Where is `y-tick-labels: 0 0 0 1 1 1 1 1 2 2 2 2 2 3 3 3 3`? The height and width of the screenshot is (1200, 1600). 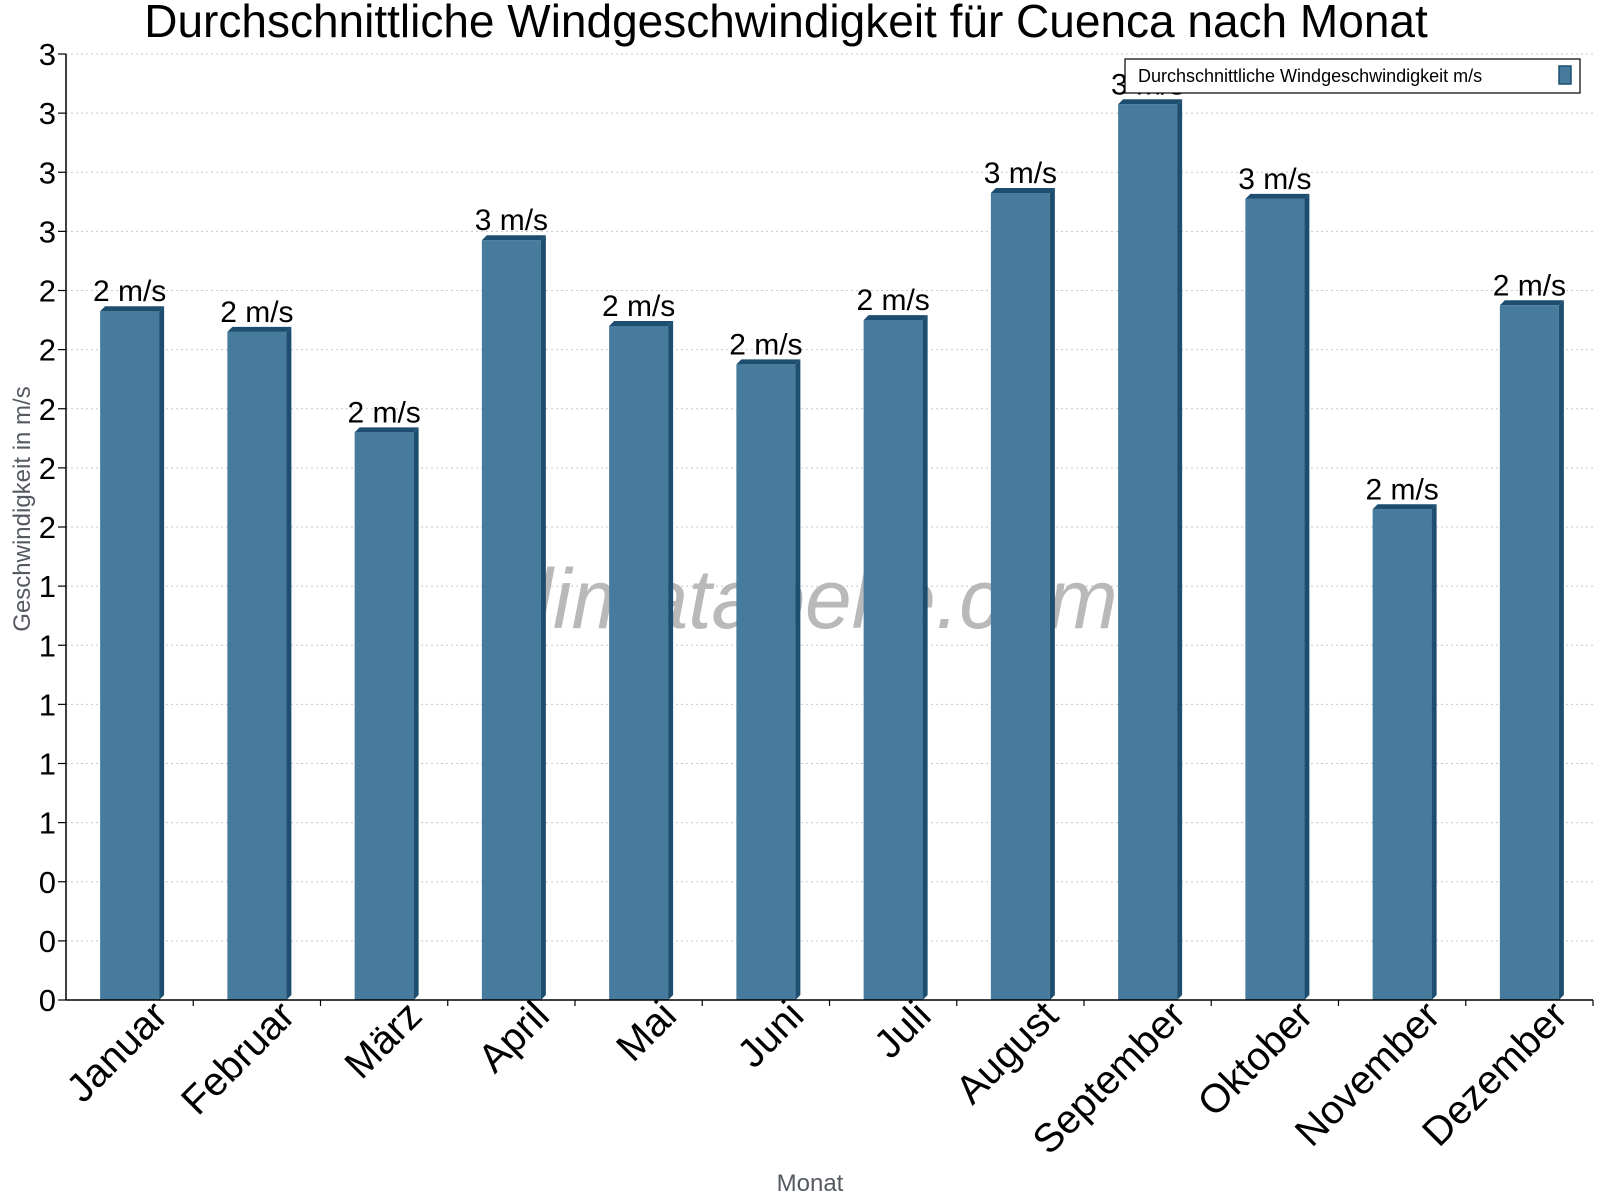
y-tick-labels: 0 0 0 1 1 1 1 1 2 2 2 2 2 3 3 3 3 is located at coordinates (47, 527).